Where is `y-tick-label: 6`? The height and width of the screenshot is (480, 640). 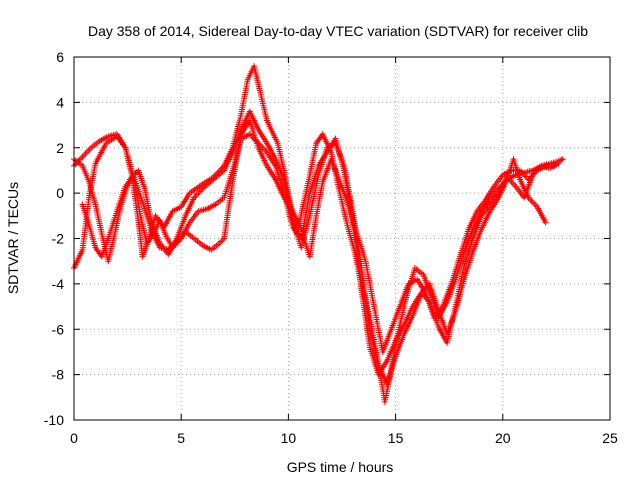
y-tick-label: 6 is located at coordinates (60, 57).